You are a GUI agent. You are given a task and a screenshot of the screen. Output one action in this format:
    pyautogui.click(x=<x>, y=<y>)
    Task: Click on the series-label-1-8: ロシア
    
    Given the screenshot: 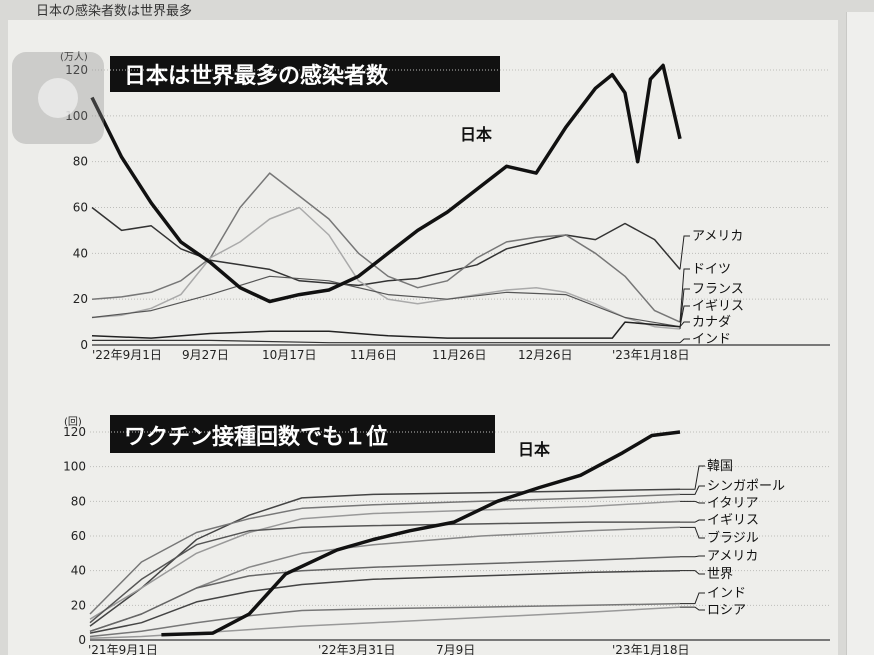 What is the action you would take?
    pyautogui.click(x=726, y=610)
    